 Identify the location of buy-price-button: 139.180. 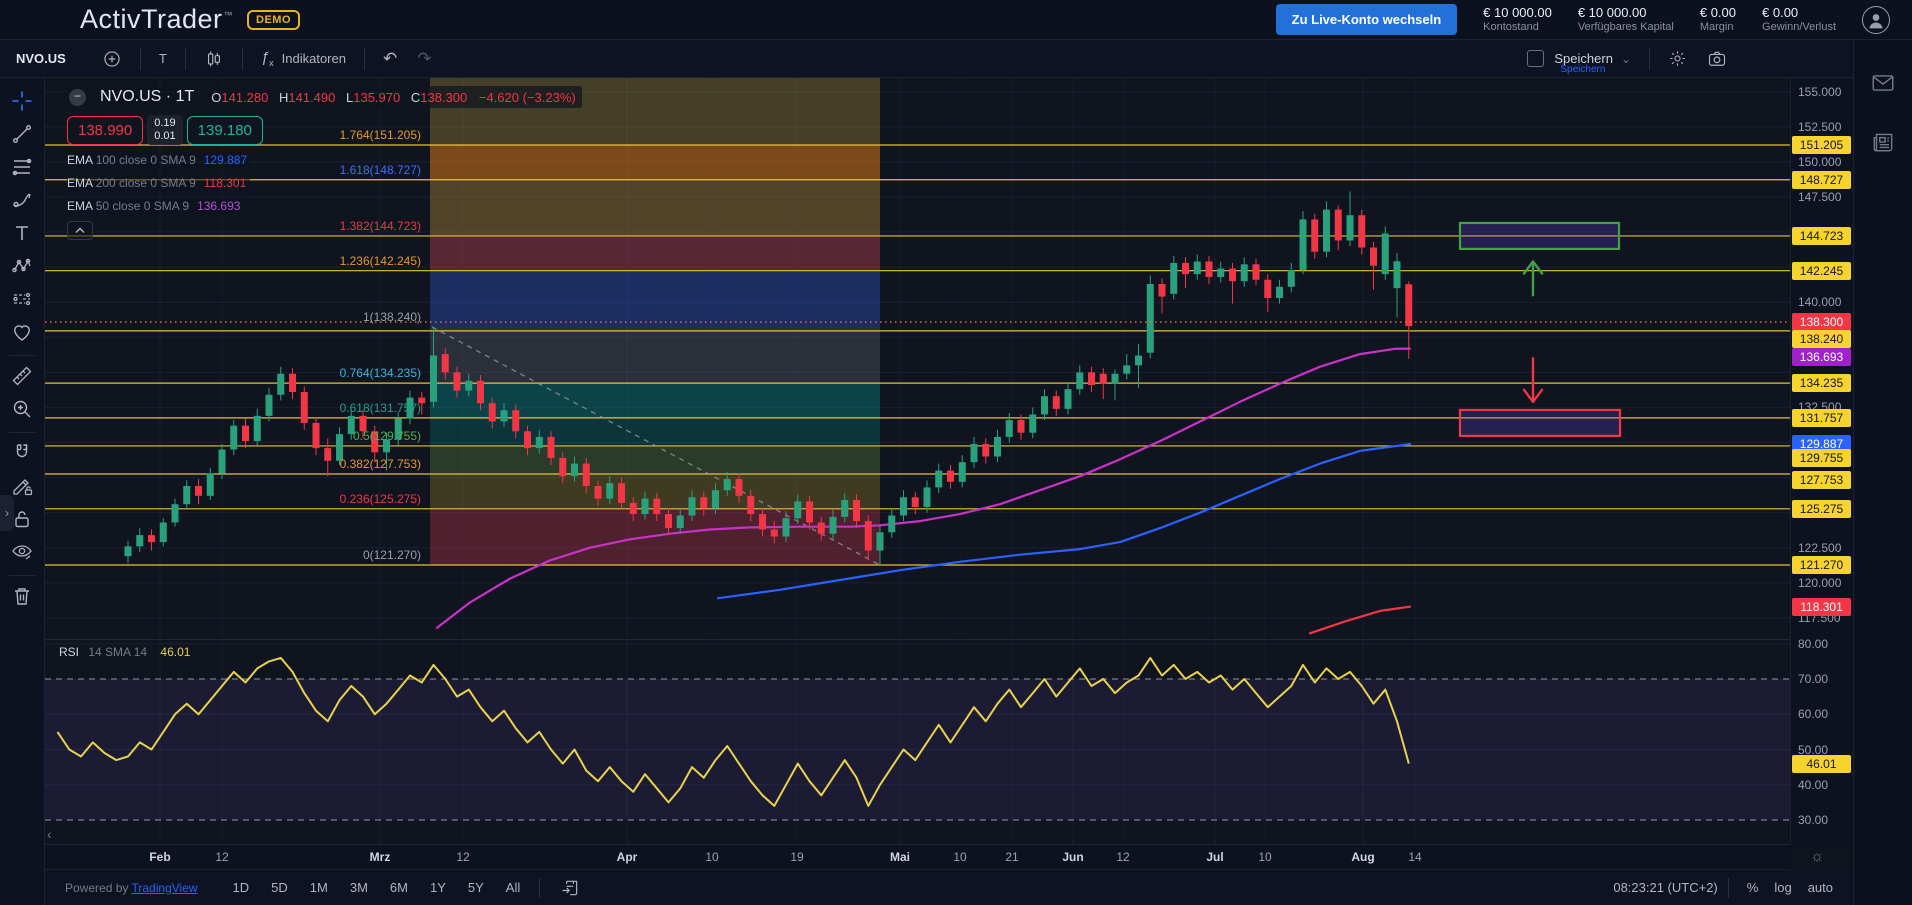
(224, 130).